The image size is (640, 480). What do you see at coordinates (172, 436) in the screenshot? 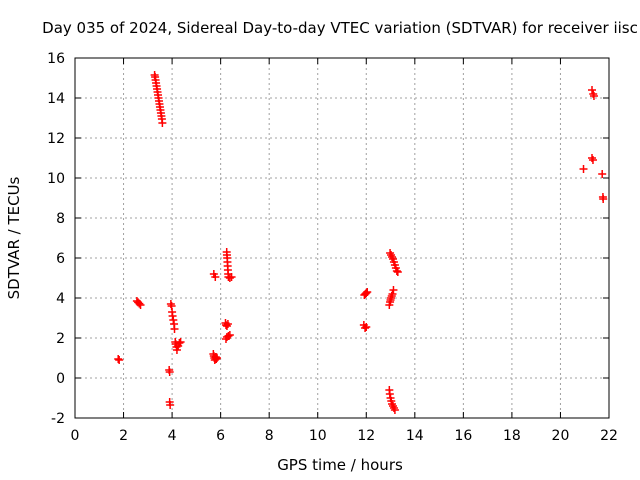
I see `x-tick-label: 4` at bounding box center [172, 436].